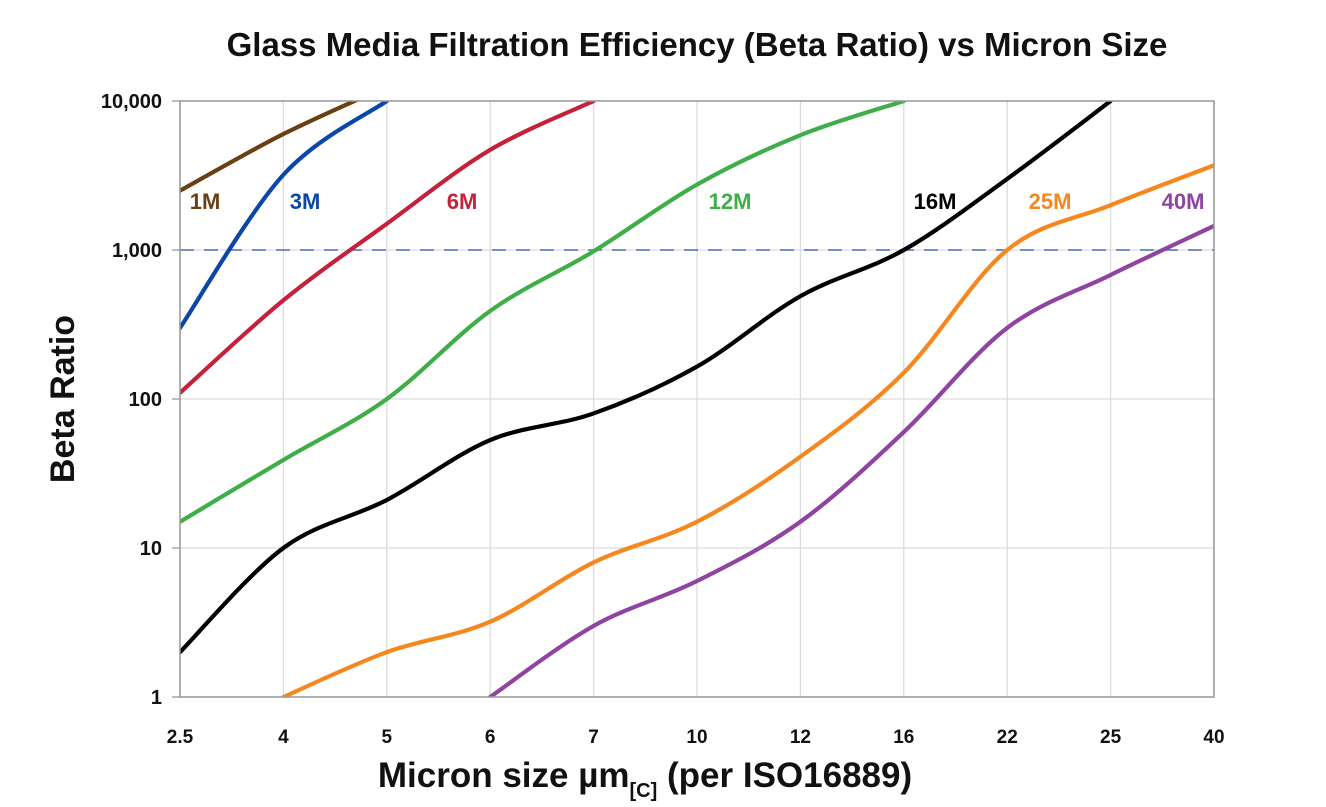 This screenshot has height=807, width=1326. I want to click on series-label-25m: 25M, so click(1050, 201).